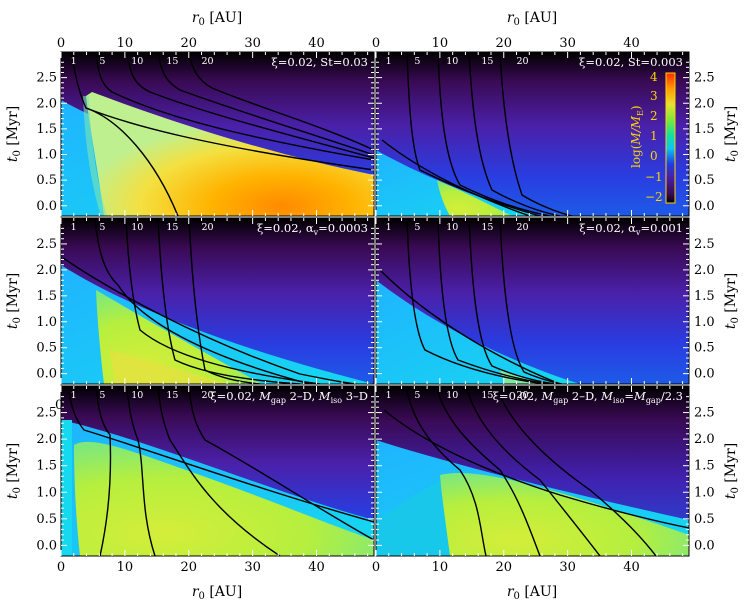 Image resolution: width=747 pixels, height=606 pixels. I want to click on panel-bottom-right, so click(532, 471).